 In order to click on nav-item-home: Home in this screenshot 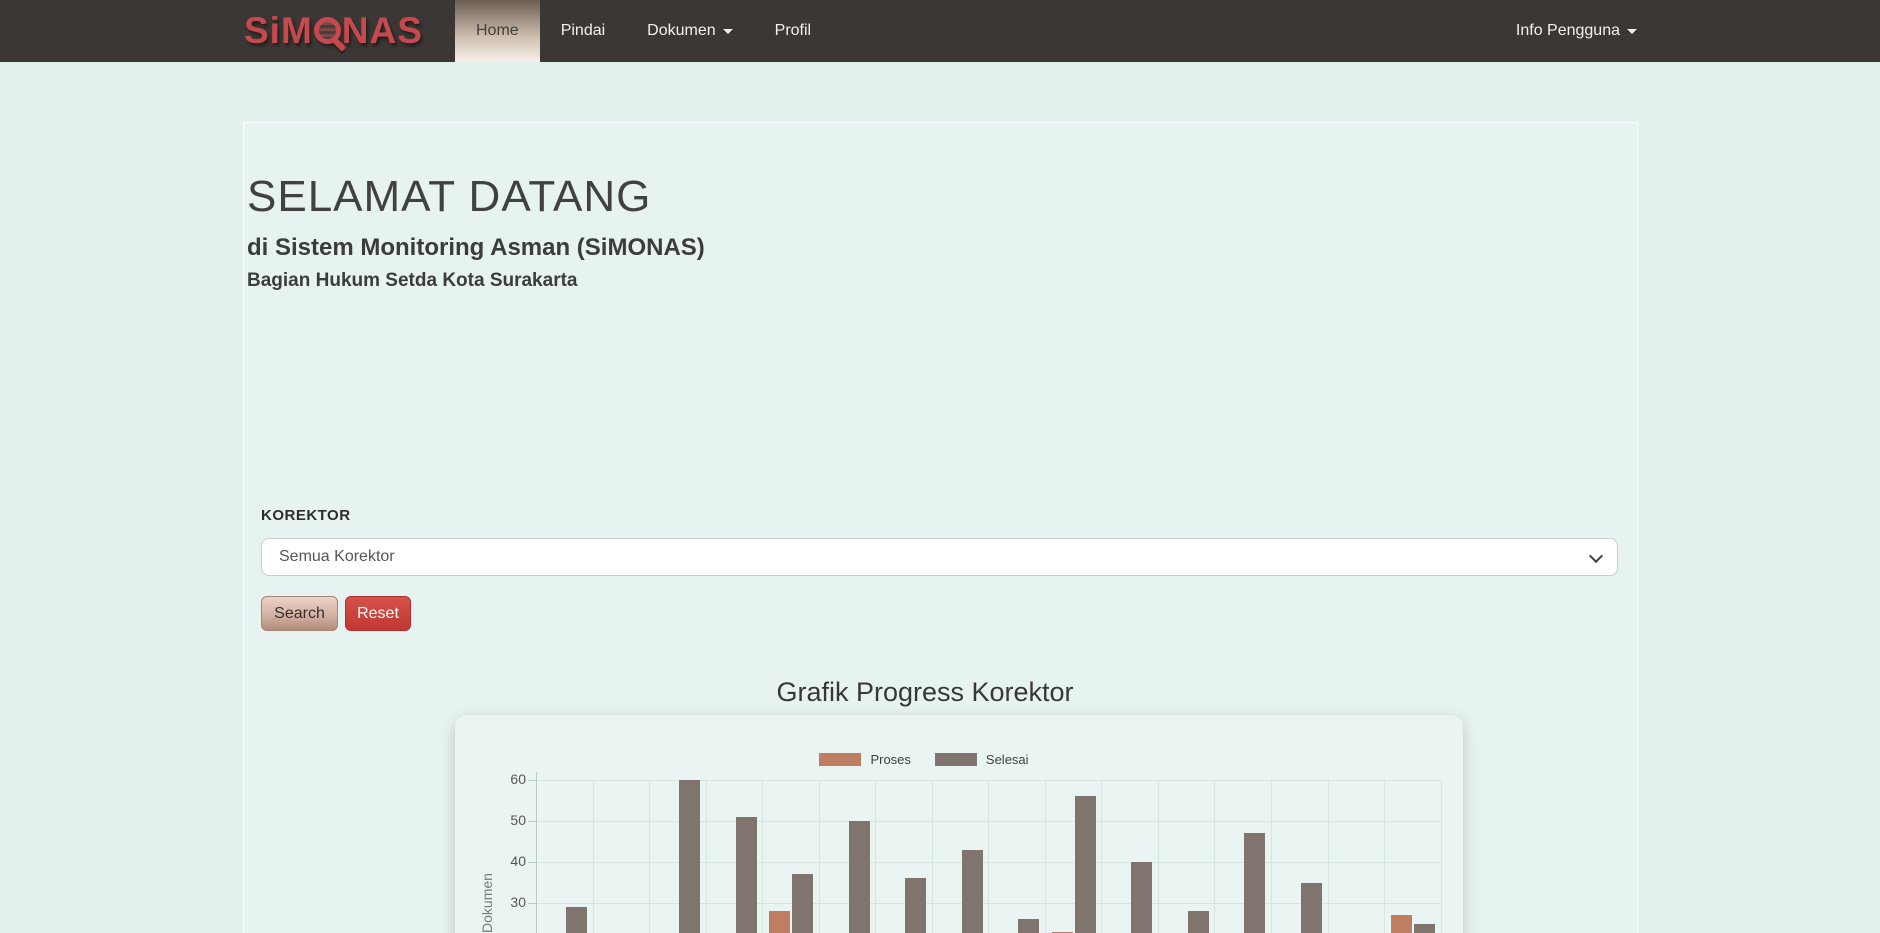, I will do `click(497, 31)`.